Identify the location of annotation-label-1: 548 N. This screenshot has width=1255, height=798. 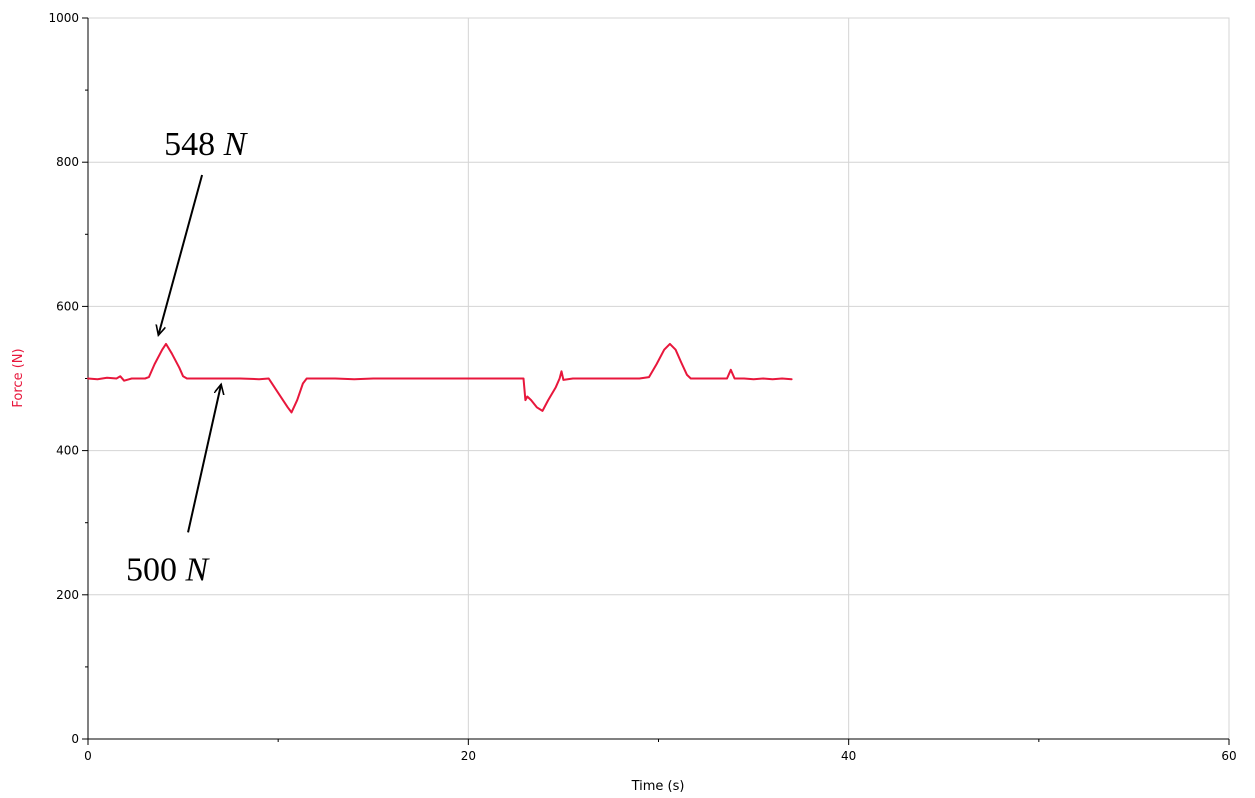
(206, 144).